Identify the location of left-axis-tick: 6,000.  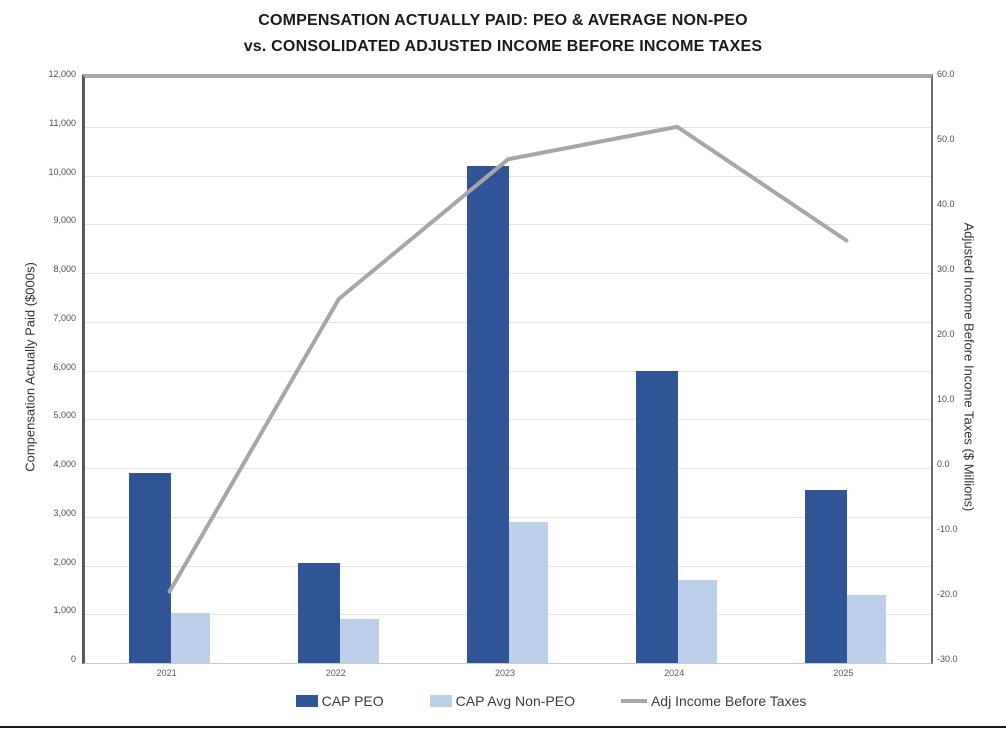
(64, 366).